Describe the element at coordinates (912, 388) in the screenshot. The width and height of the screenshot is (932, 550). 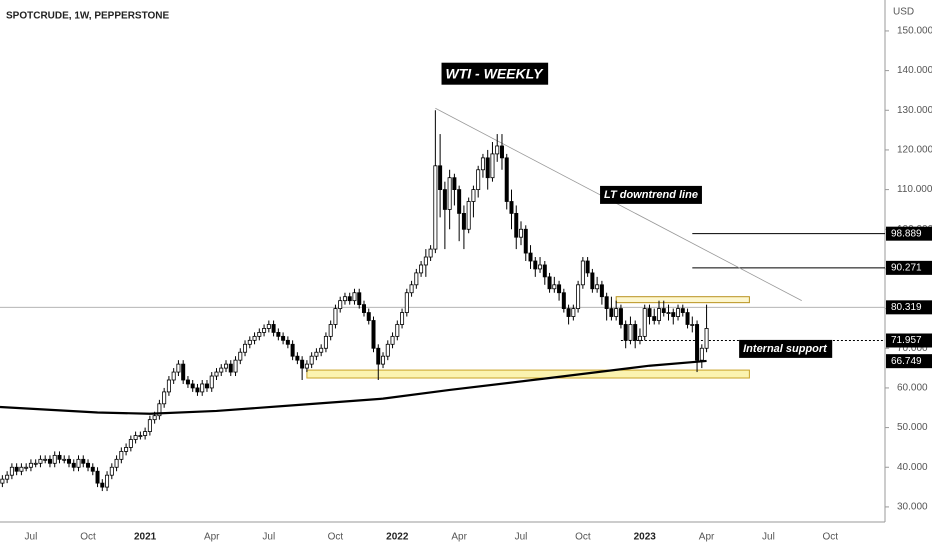
I see `y-tick-label: 60.000` at that location.